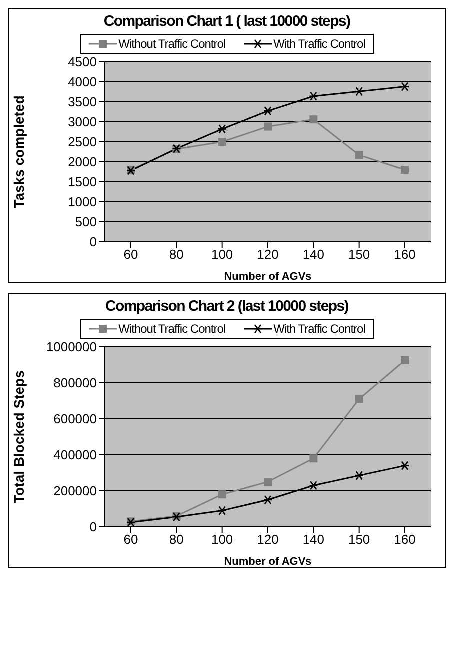 The width and height of the screenshot is (454, 648). I want to click on y-tick-label: 1000, so click(82, 202).